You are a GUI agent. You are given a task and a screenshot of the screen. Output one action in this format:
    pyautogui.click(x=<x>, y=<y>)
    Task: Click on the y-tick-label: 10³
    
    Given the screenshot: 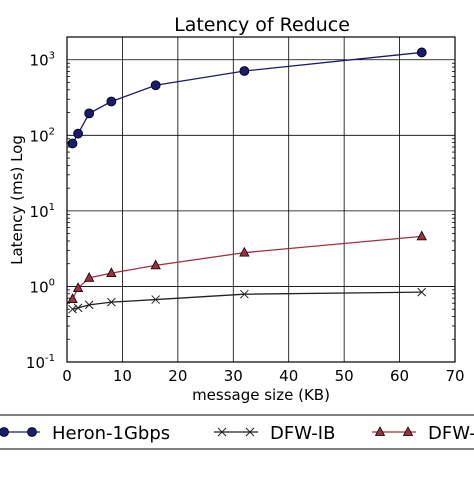 What is the action you would take?
    pyautogui.click(x=42, y=60)
    